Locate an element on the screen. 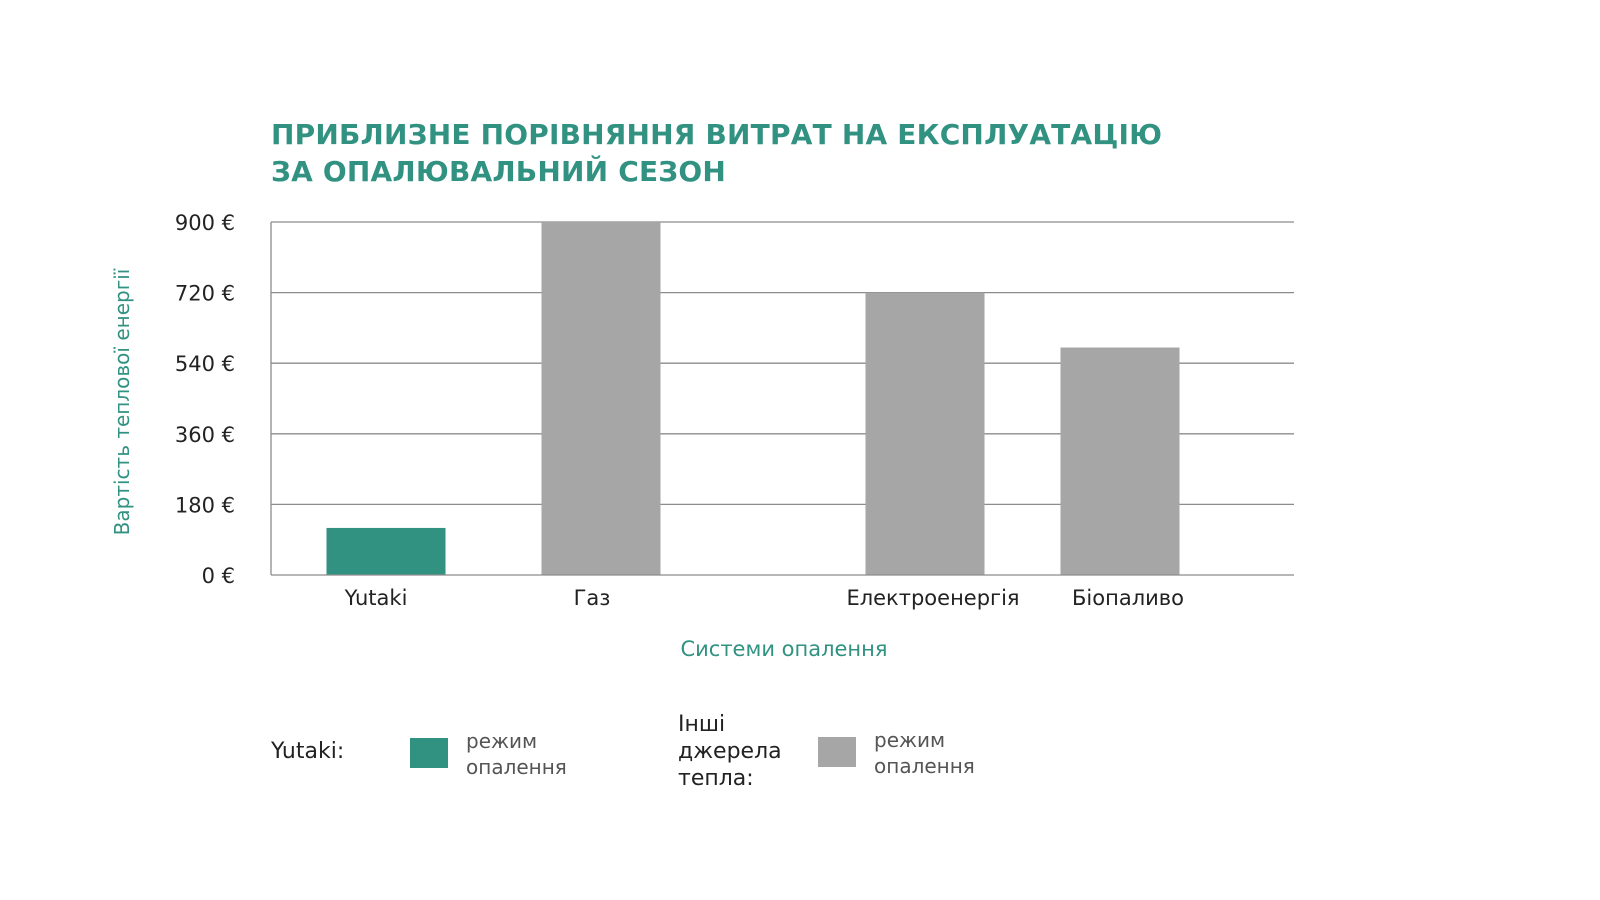 This screenshot has height=900, width=1600. legend-other-desc: режим опалення is located at coordinates (924, 753).